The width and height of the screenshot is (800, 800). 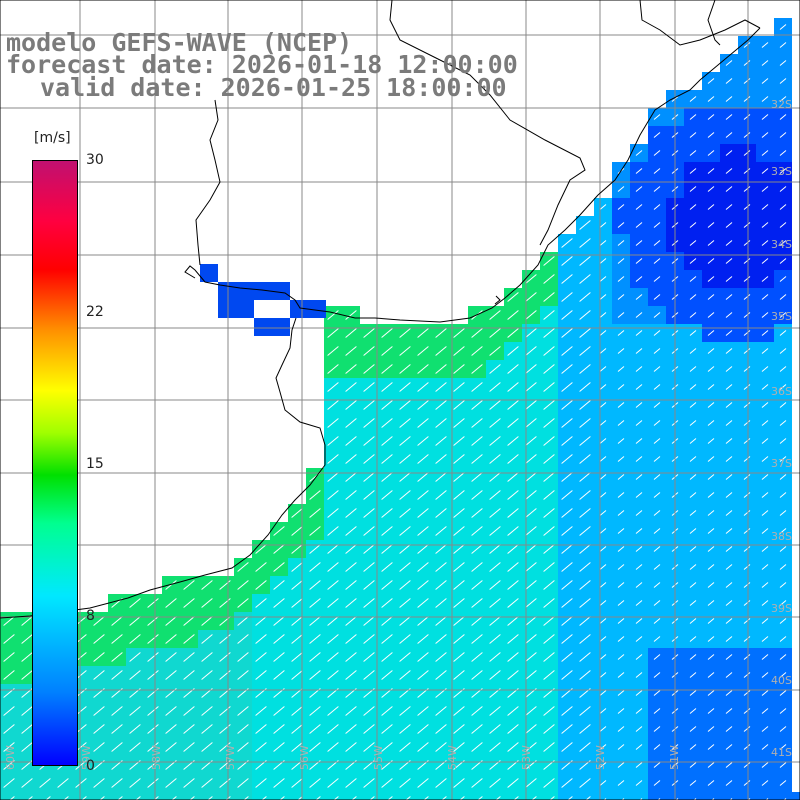 I want to click on latitude-label: 36S, so click(x=781, y=391).